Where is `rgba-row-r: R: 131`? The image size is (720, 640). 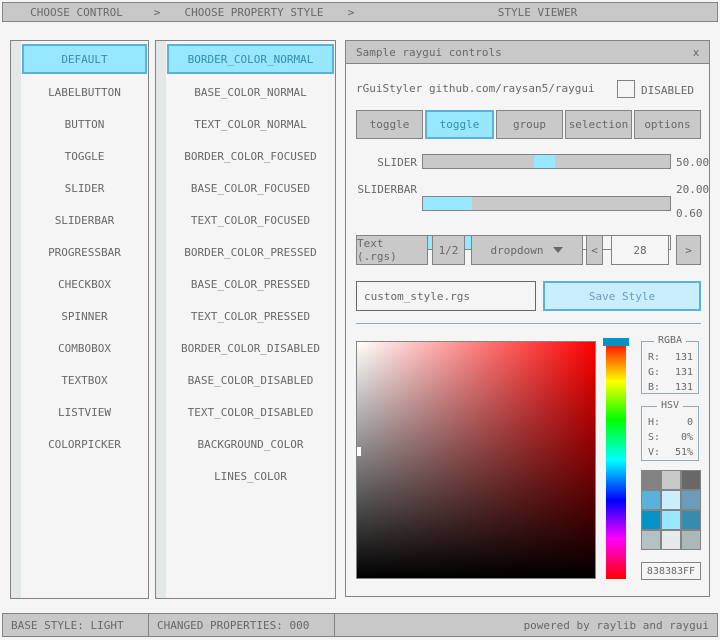
rgba-row-r: R: 131 is located at coordinates (670, 359).